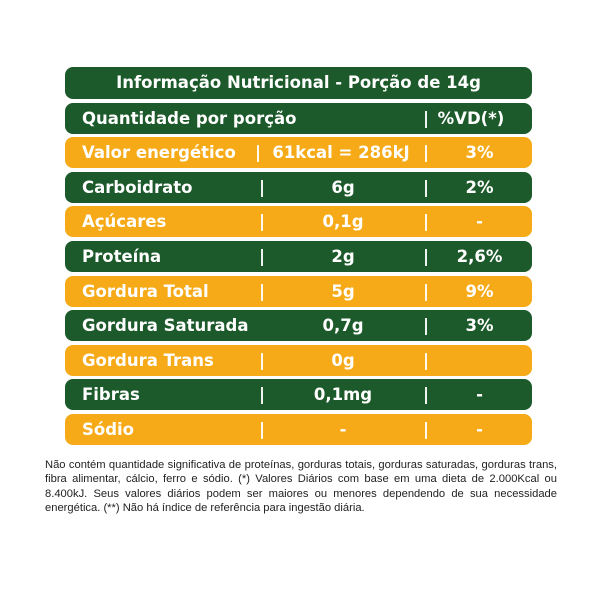 The height and width of the screenshot is (600, 600). I want to click on table-row-valor-energetico: Valor energético | 61kcal = 286kJ | 3%, so click(298, 153).